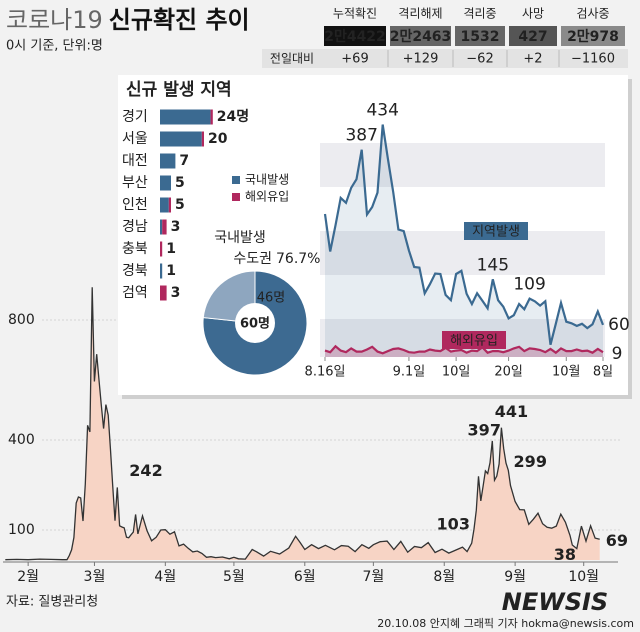  Describe the element at coordinates (135, 183) in the screenshot. I see `category-label: 부산` at that location.